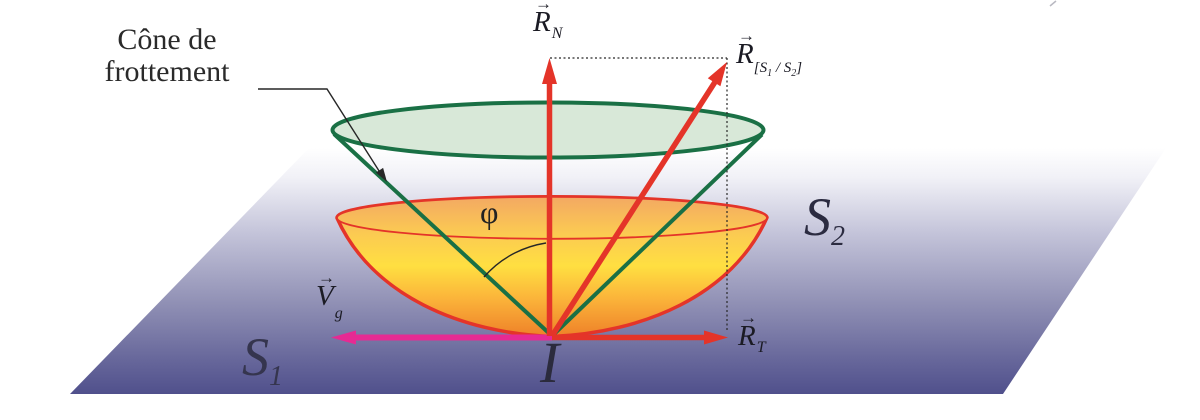 The width and height of the screenshot is (1200, 420). I want to click on lower-solid-label: S1, so click(262, 360).